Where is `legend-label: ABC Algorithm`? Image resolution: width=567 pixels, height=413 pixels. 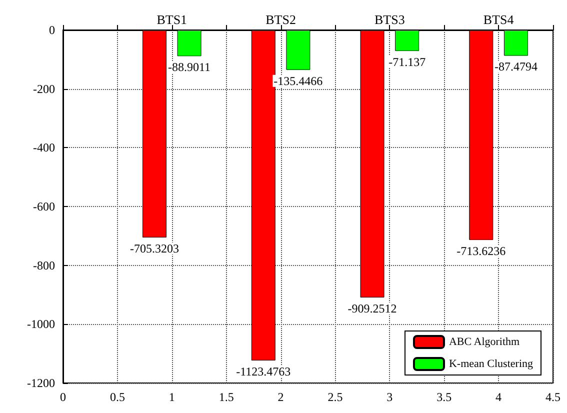 legend-label: ABC Algorithm is located at coordinates (484, 342).